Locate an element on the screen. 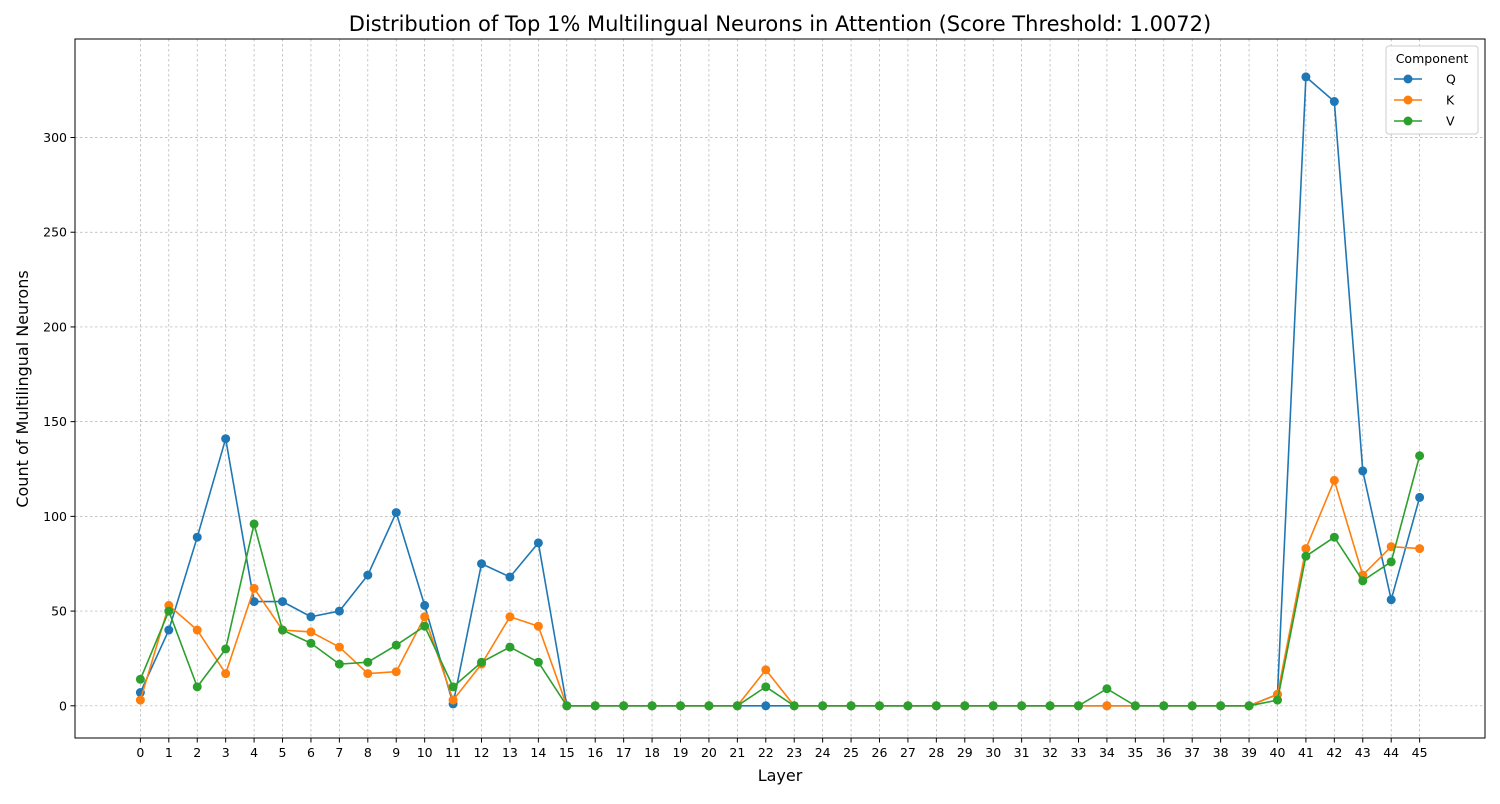 The height and width of the screenshot is (804, 1500). x-tick-label: 42 is located at coordinates (1334, 752).